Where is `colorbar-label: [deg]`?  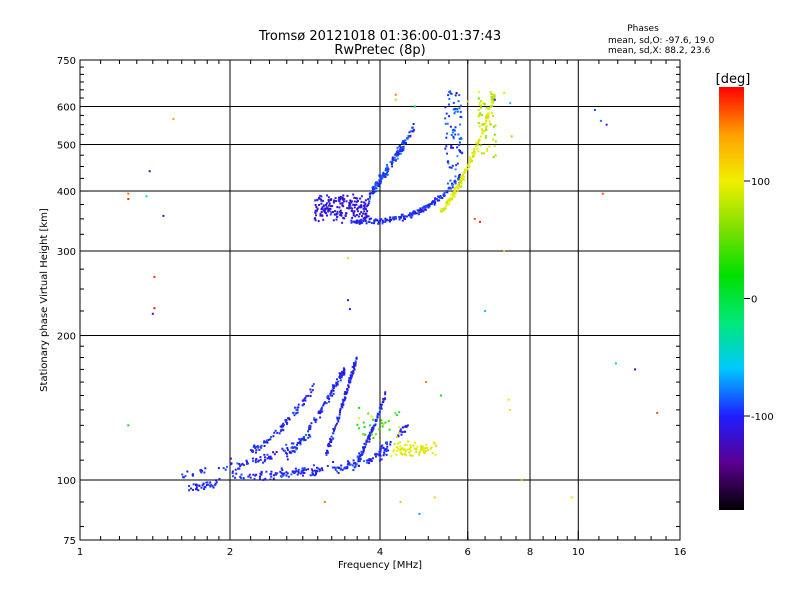
colorbar-label: [deg] is located at coordinates (733, 79).